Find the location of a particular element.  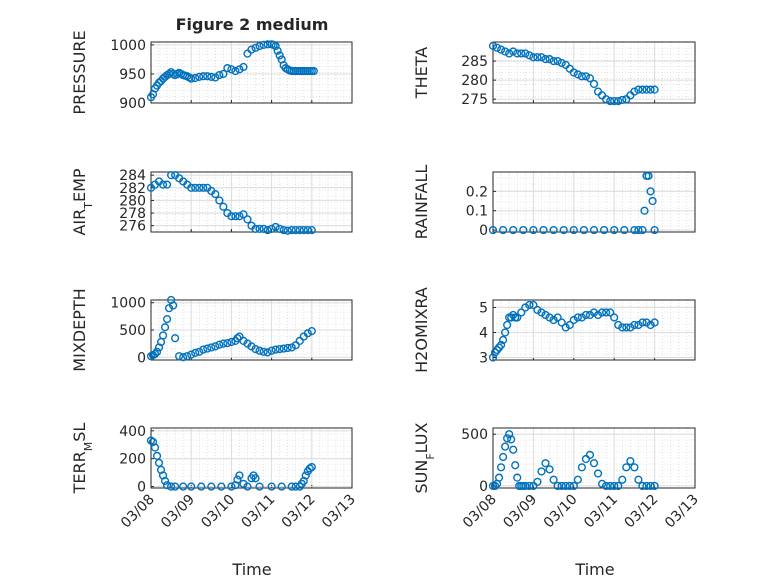

y-tick-label: 276 is located at coordinates (132, 227).